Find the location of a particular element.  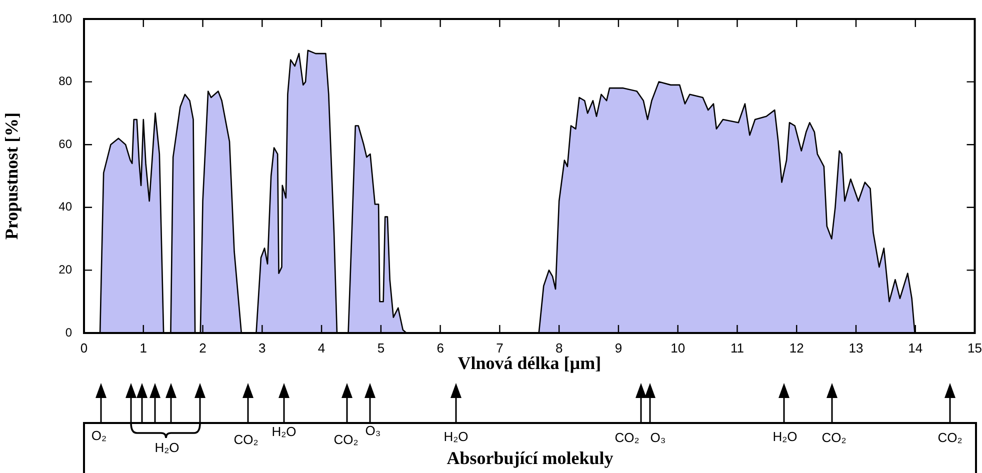

x-tick-label: 0 is located at coordinates (84, 348).